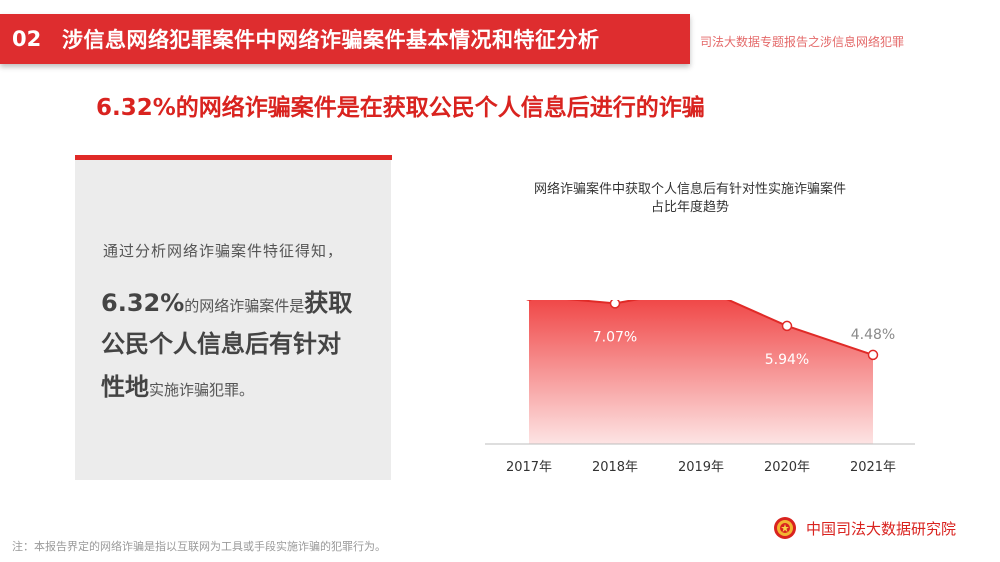 Image resolution: width=1000 pixels, height=562 pixels. Describe the element at coordinates (873, 335) in the screenshot. I see `data-label: 4.48%` at that location.